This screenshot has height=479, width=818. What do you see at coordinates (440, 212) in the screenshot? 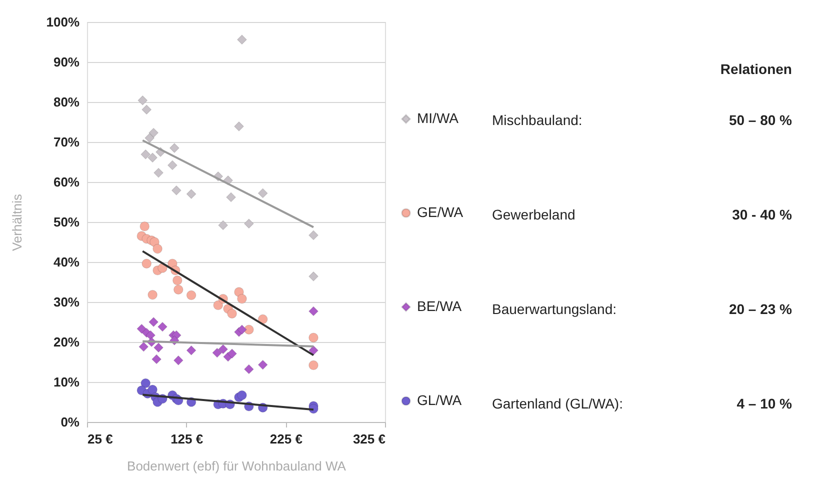
I see `legend-label: GE/WA` at bounding box center [440, 212].